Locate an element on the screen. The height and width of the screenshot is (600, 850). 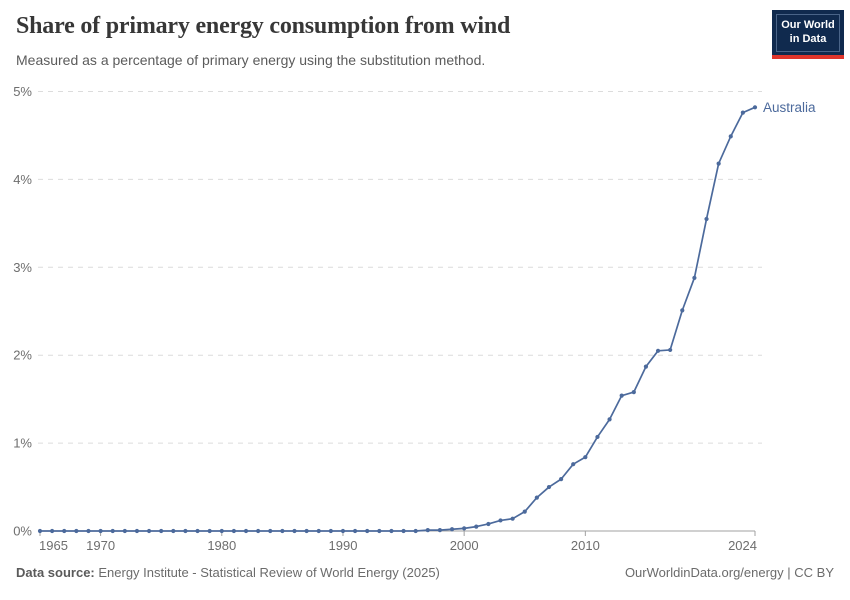
data-point-2014 is located at coordinates (633, 392).